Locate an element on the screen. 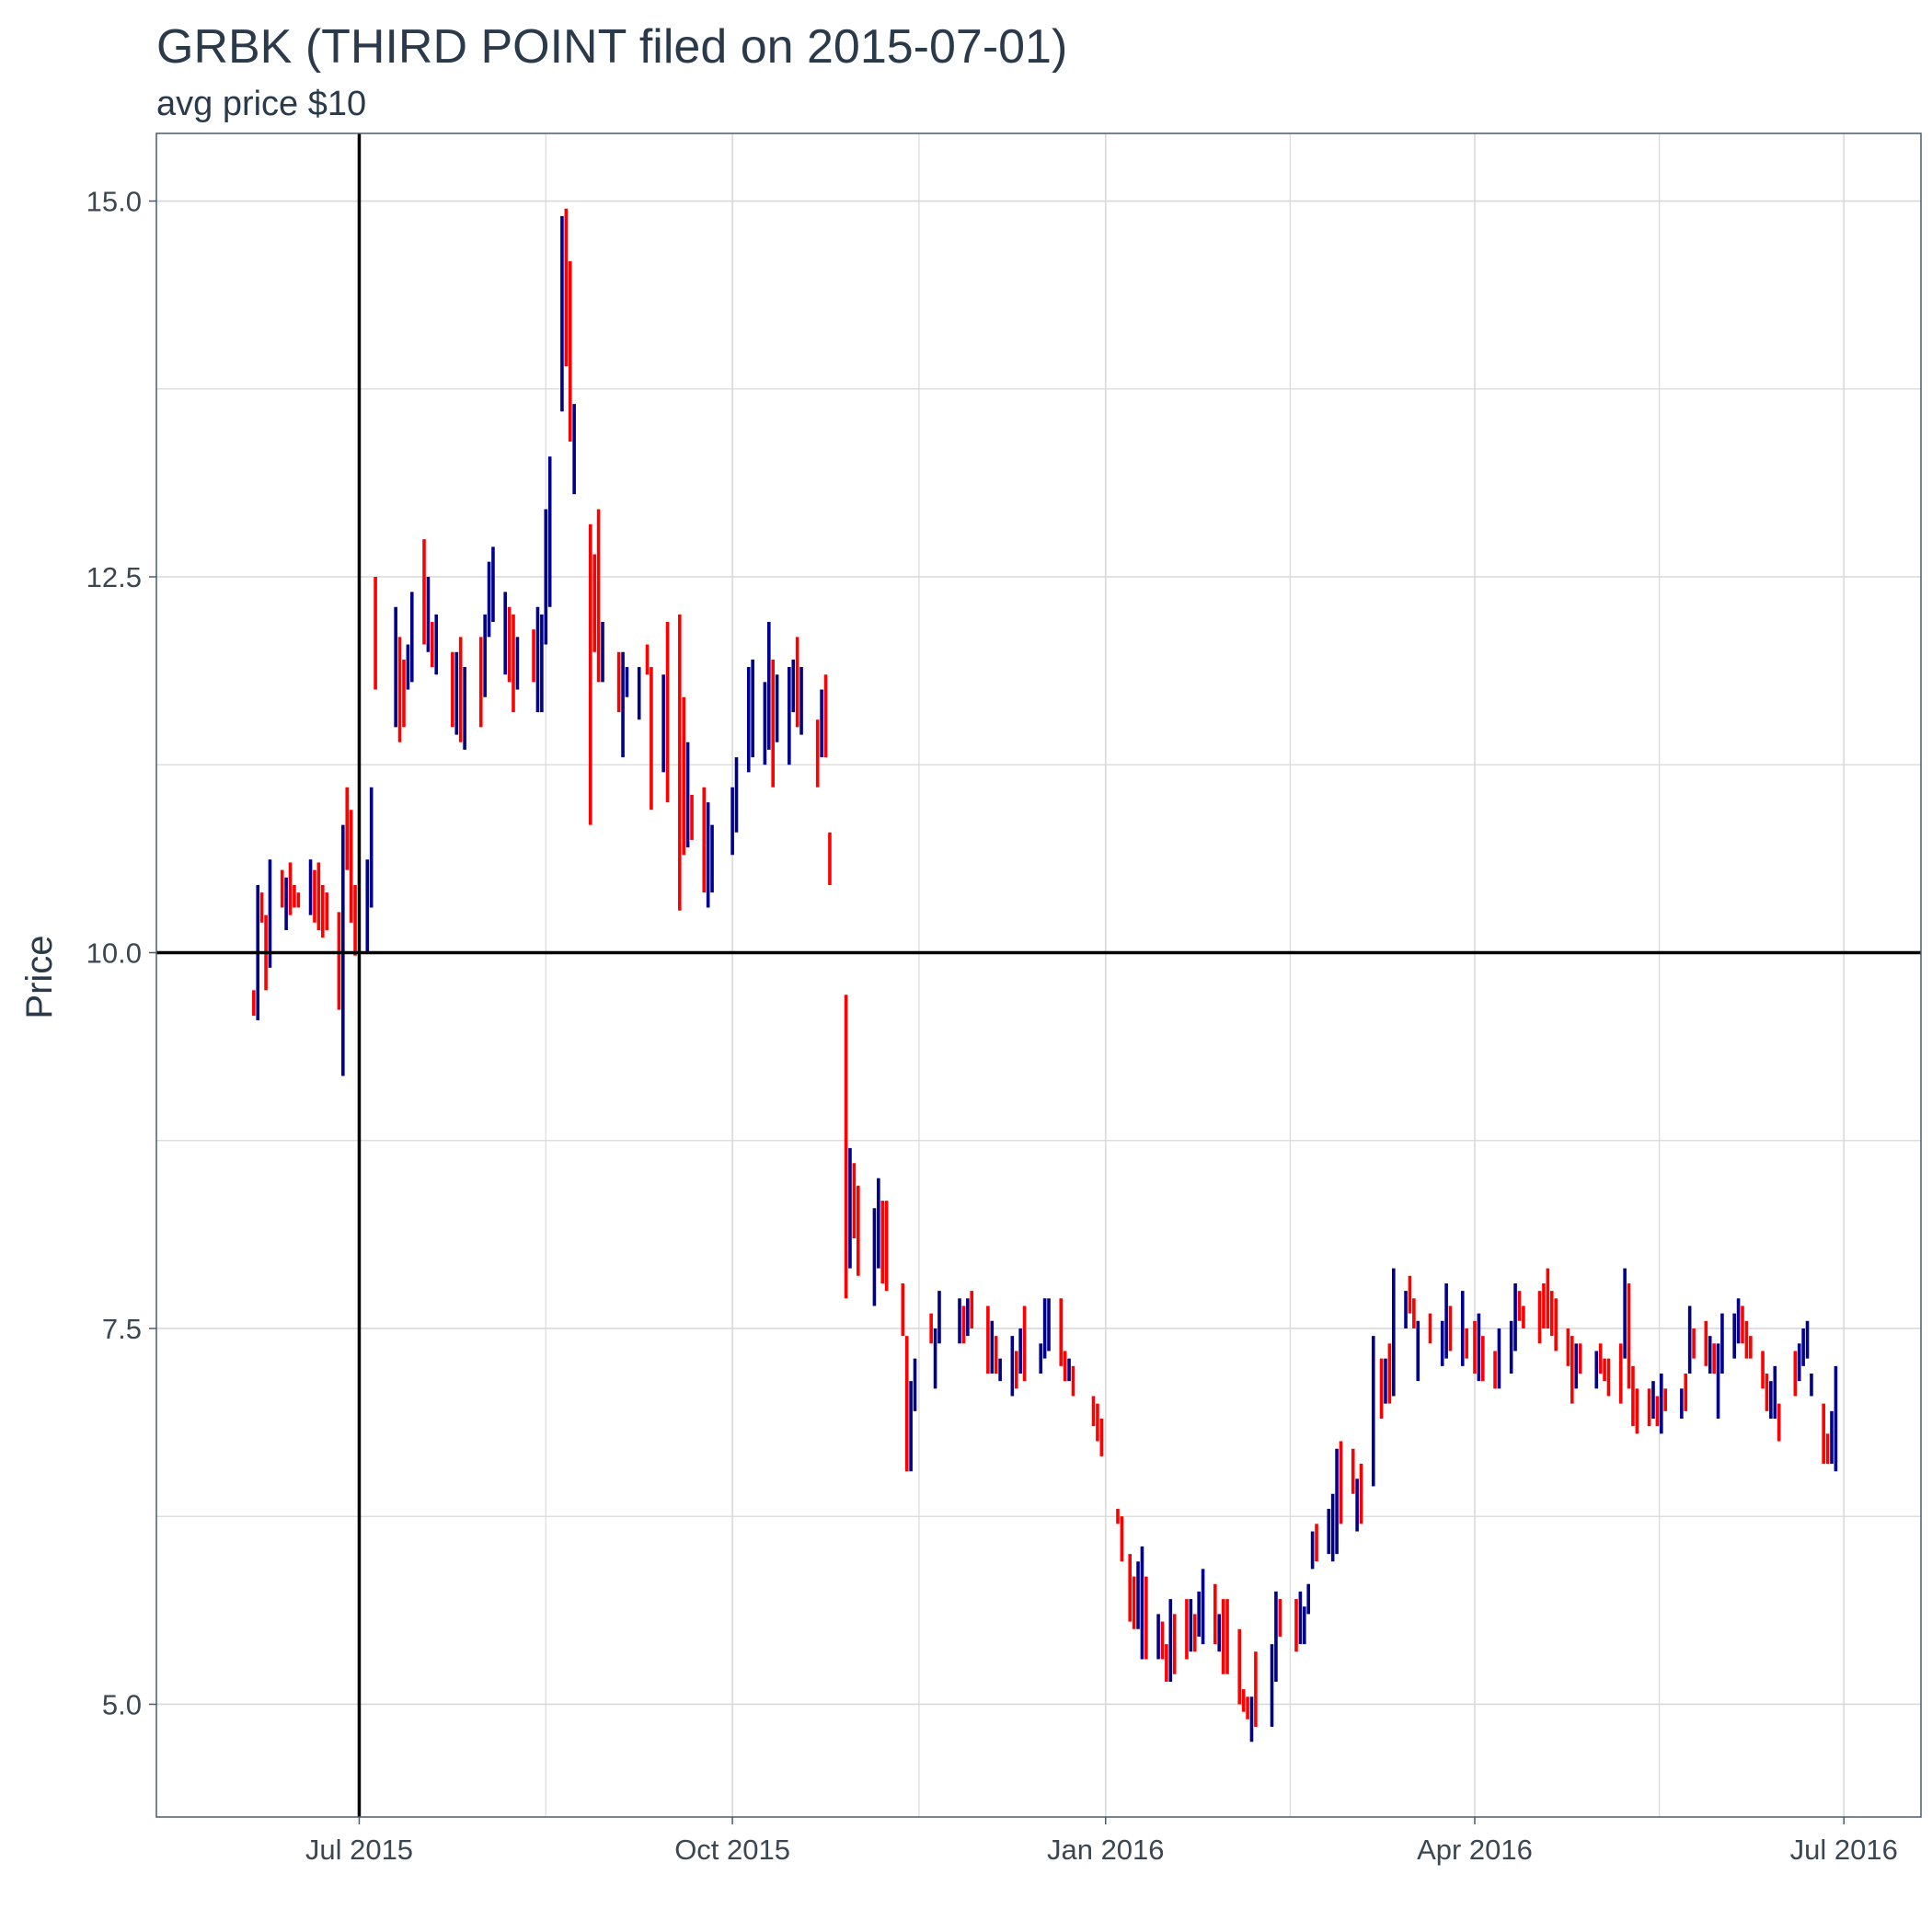  x-tick-label: Jul 2015 is located at coordinates (359, 1850).